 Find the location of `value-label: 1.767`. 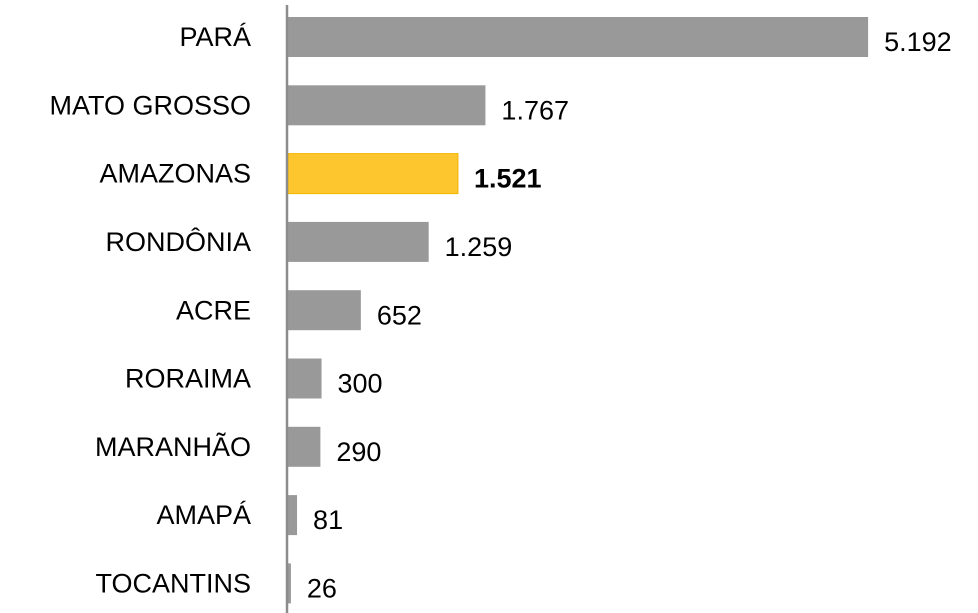

value-label: 1.767 is located at coordinates (535, 110).